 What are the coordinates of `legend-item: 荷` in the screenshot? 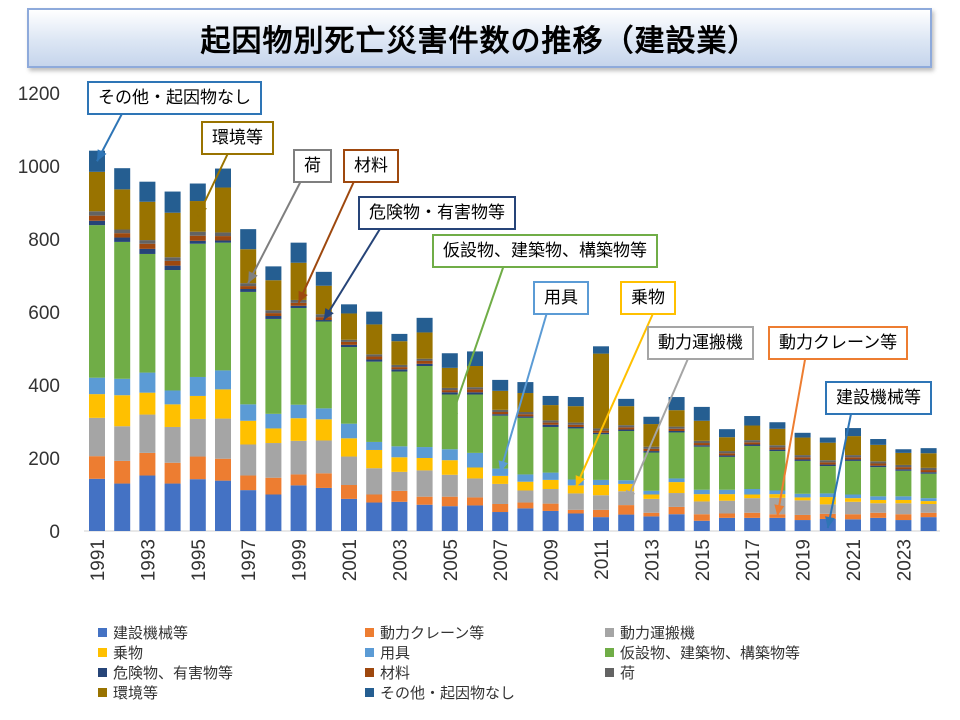 It's located at (620, 672).